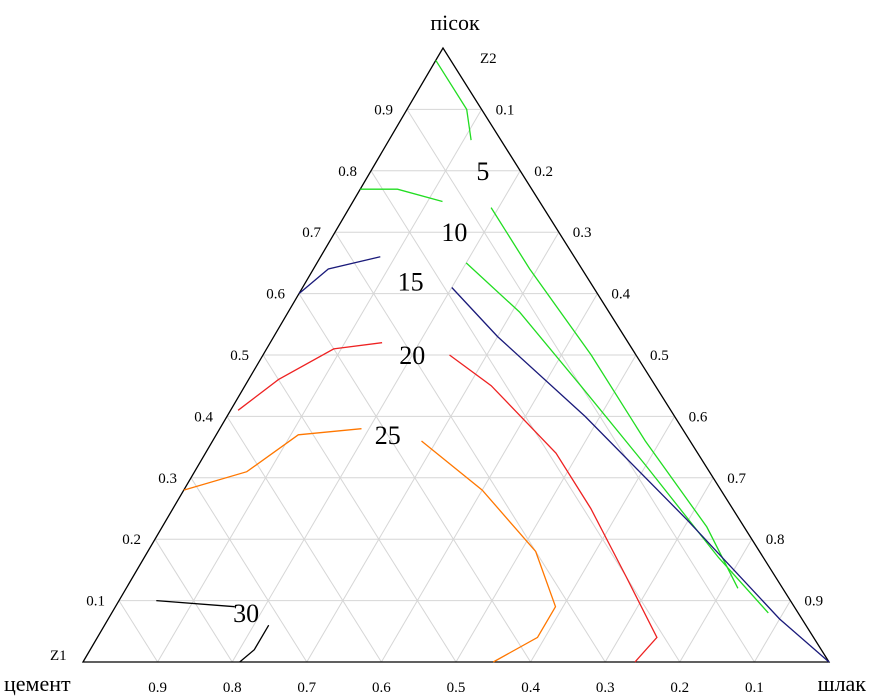  Describe the element at coordinates (167, 479) in the screenshot. I see `tick-label-z1: 0.3` at that location.